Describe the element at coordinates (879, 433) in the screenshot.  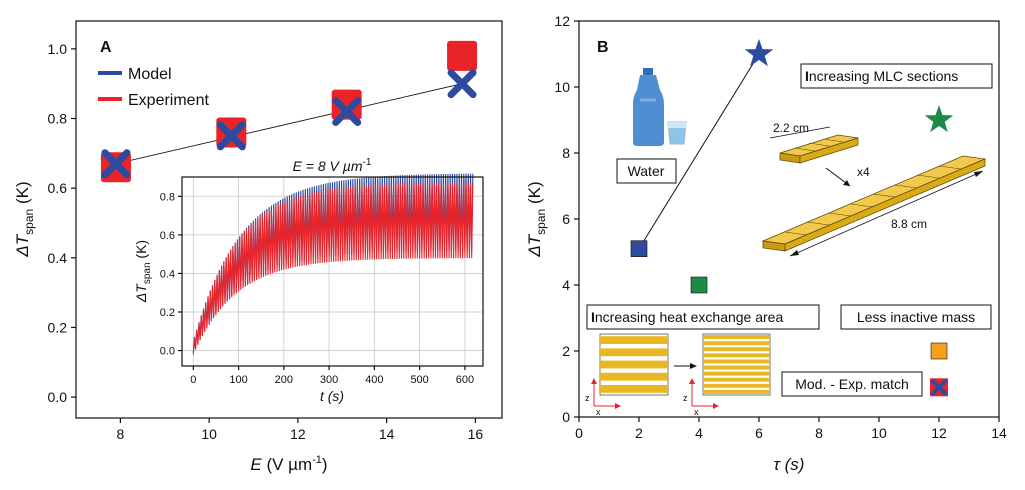
I see `panel-b-xtick-label: 10` at that location.